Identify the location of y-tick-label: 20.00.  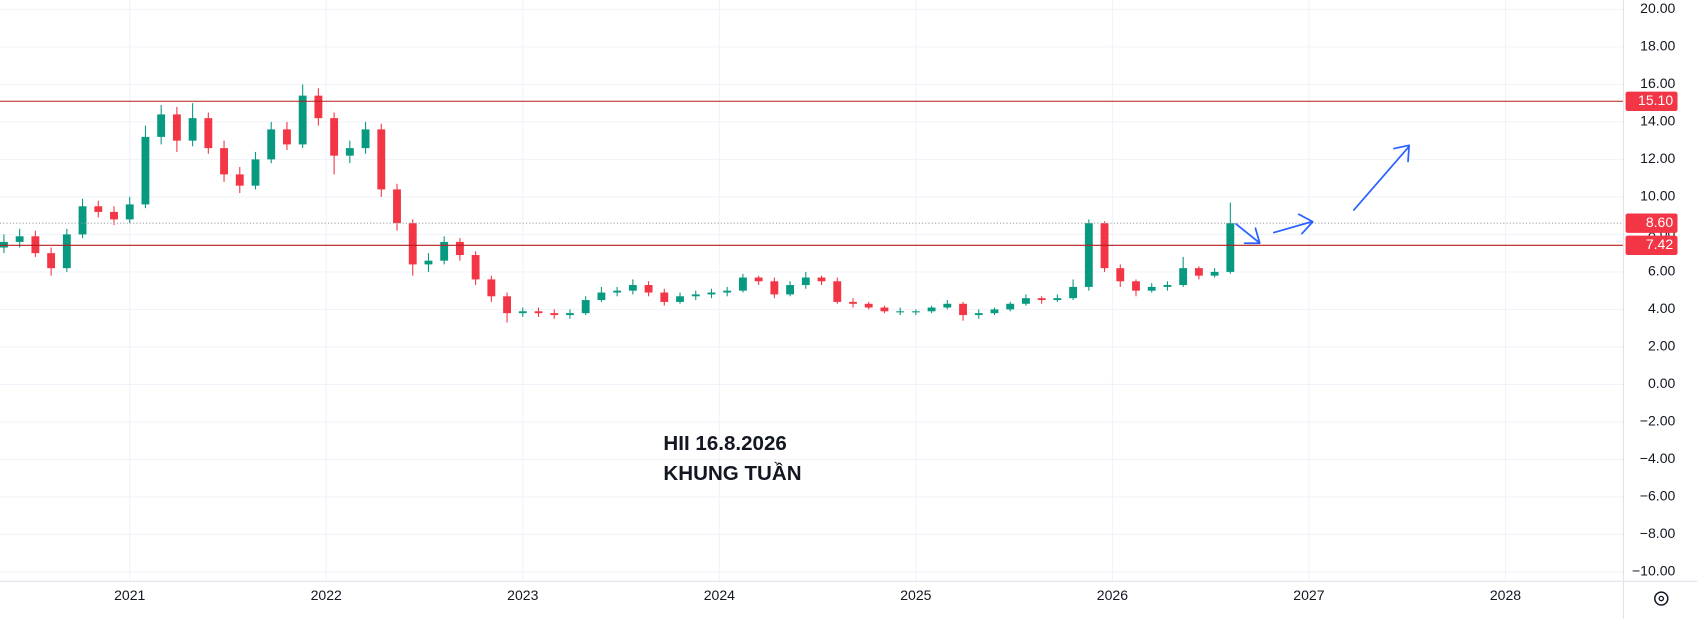
(1657, 8).